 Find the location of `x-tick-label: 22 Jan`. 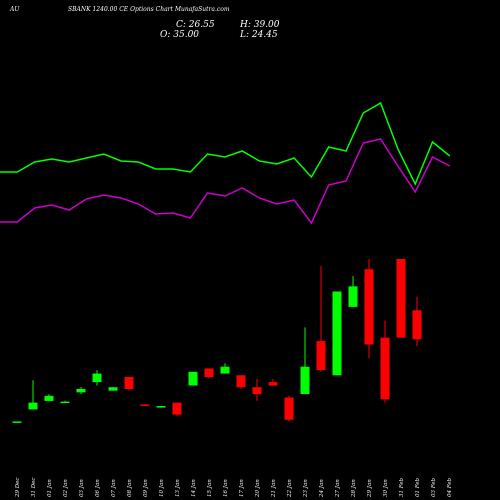

x-tick-label: 22 Jan is located at coordinates (290, 488).